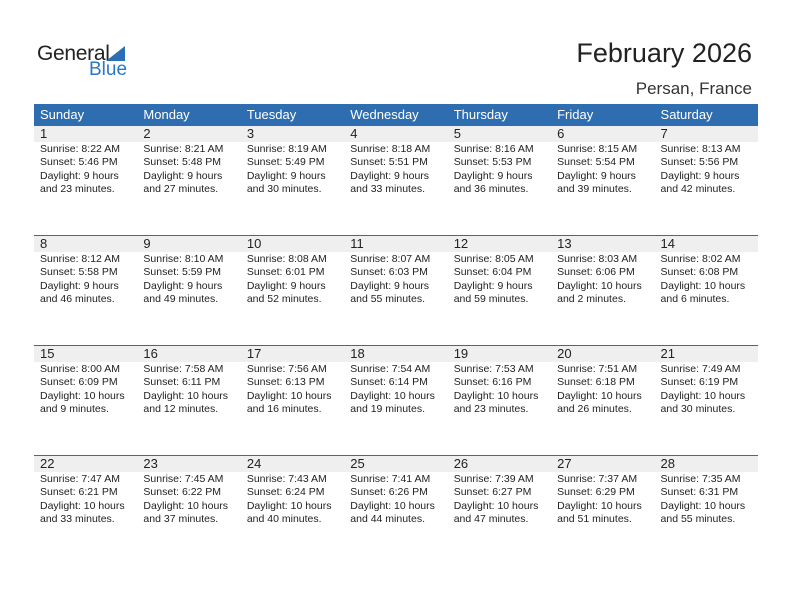  I want to click on sunset-text: Sunset: 6:14 PM, so click(389, 382).